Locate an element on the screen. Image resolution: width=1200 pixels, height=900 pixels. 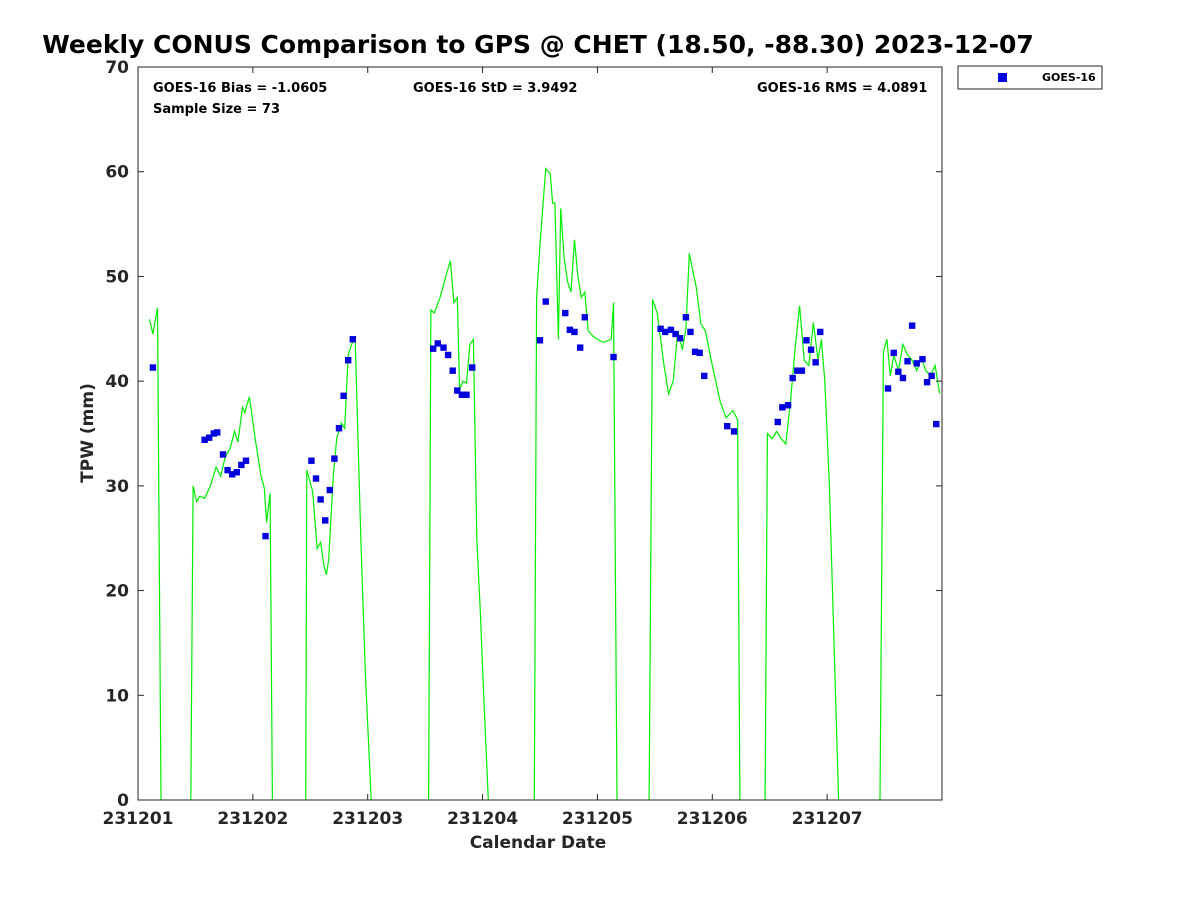
x-tick-label: 231206 is located at coordinates (712, 819).